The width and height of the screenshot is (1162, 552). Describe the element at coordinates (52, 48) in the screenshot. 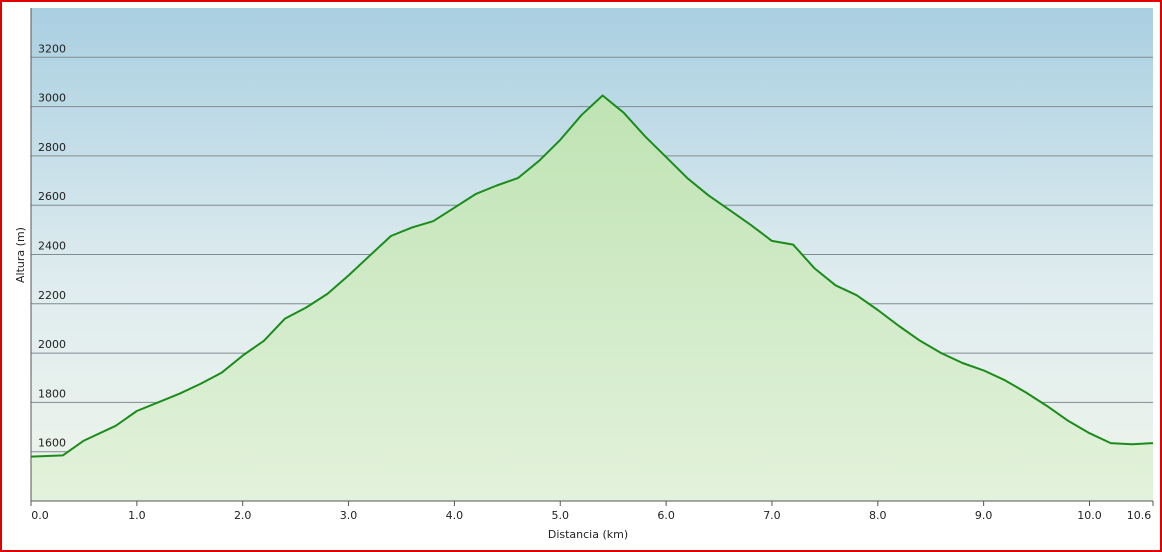

I see `y-tick-label: 3200` at that location.